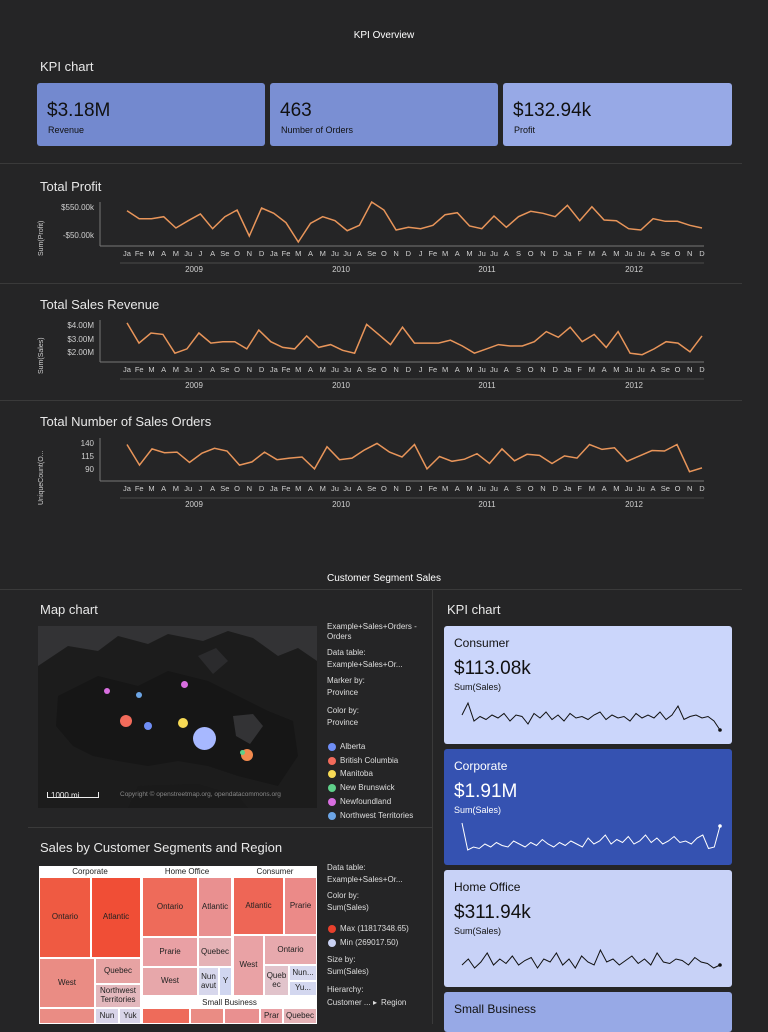 This screenshot has height=1032, width=768. I want to click on legend-line: Sum(Sales), so click(348, 971).